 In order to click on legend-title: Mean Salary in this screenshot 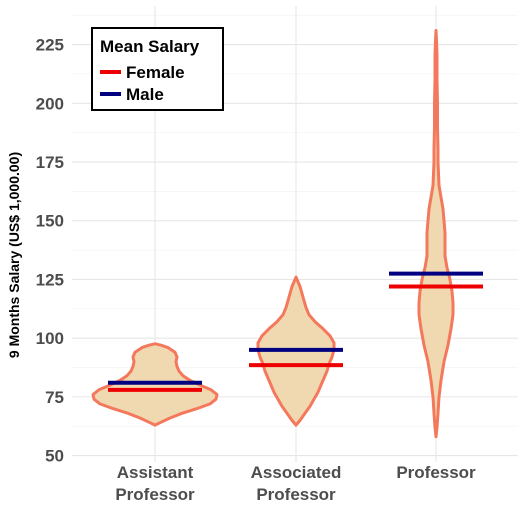, I will do `click(150, 46)`.